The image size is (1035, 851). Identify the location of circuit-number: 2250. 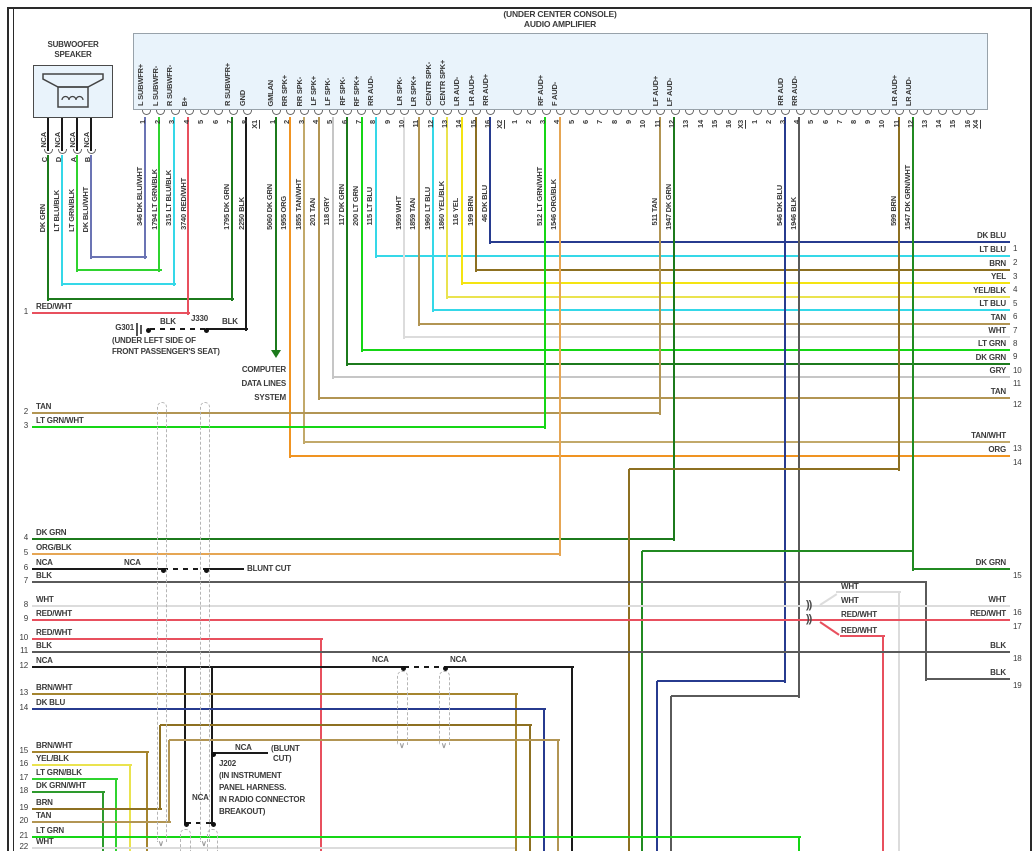
(241, 222).